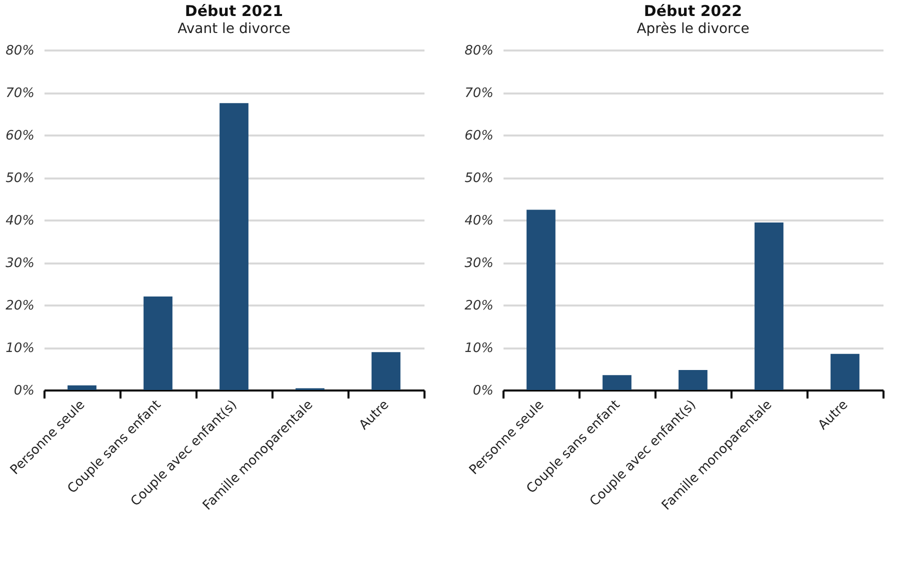 This screenshot has width=918, height=567. Describe the element at coordinates (234, 11) in the screenshot. I see `chart-title: Début 2021` at that location.